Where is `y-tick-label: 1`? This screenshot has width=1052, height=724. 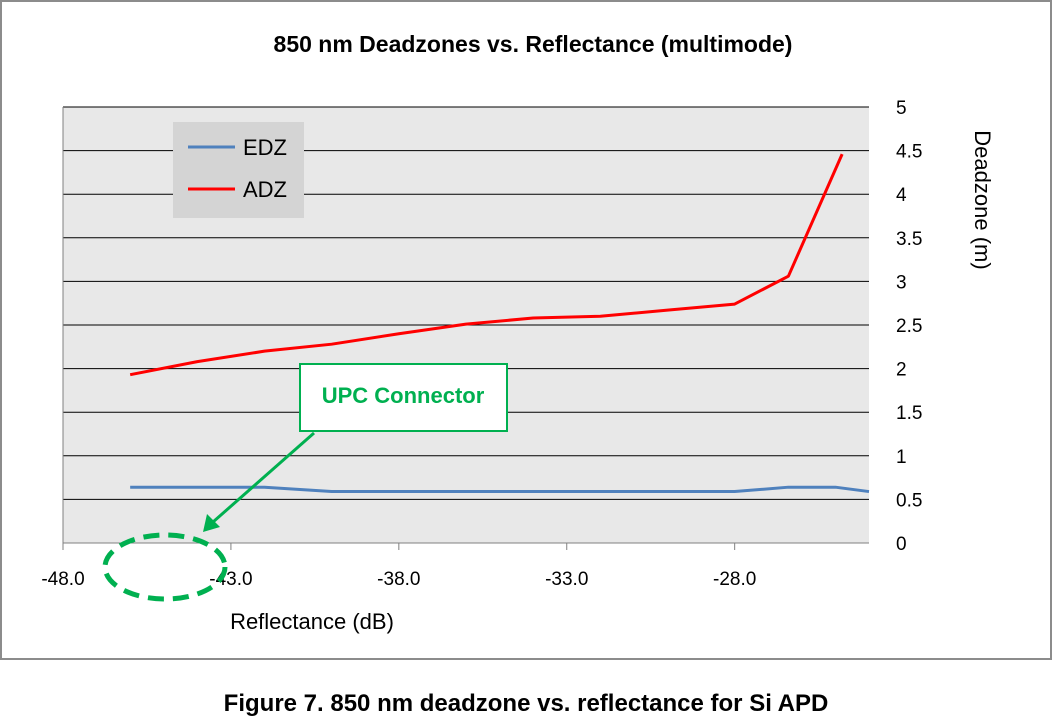 y-tick-label: 1 is located at coordinates (901, 457).